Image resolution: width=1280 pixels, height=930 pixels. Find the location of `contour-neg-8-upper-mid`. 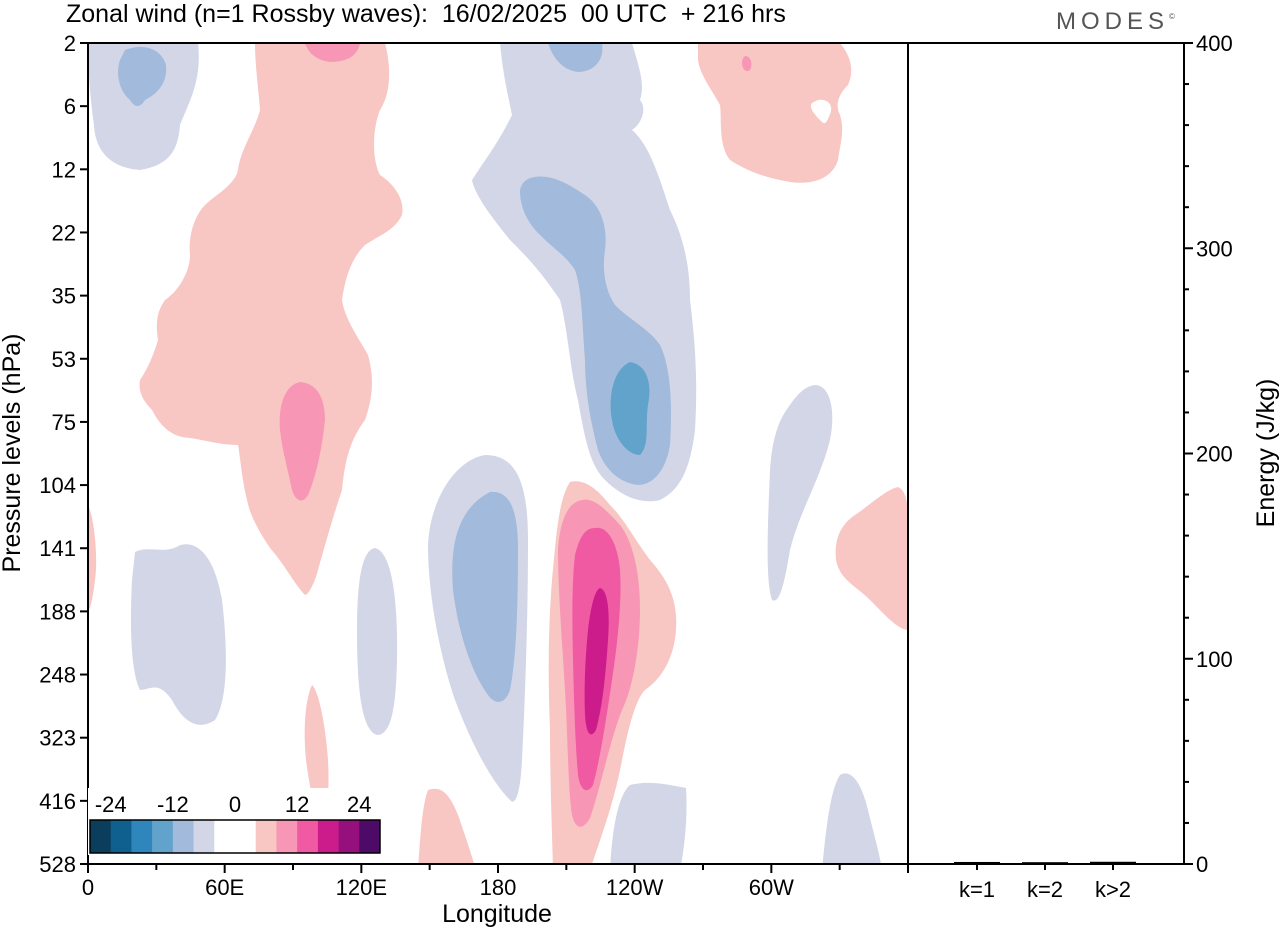

contour-neg-8-upper-mid is located at coordinates (575, 57).